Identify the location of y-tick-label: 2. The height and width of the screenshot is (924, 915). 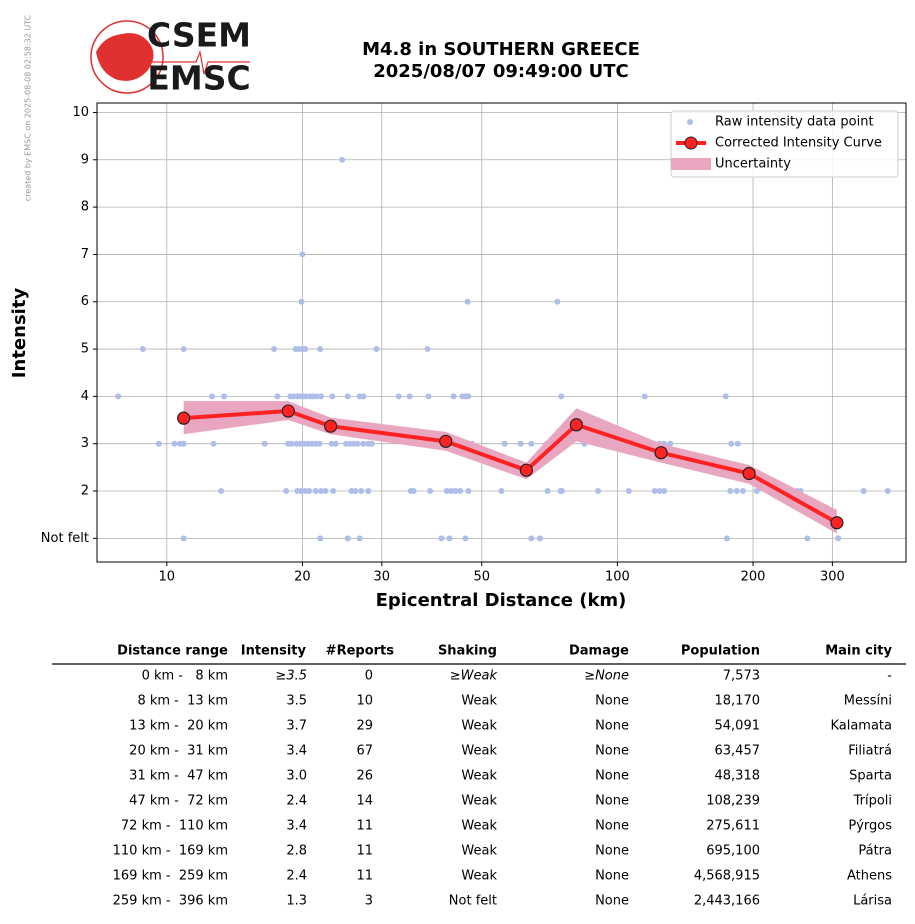
(85, 491).